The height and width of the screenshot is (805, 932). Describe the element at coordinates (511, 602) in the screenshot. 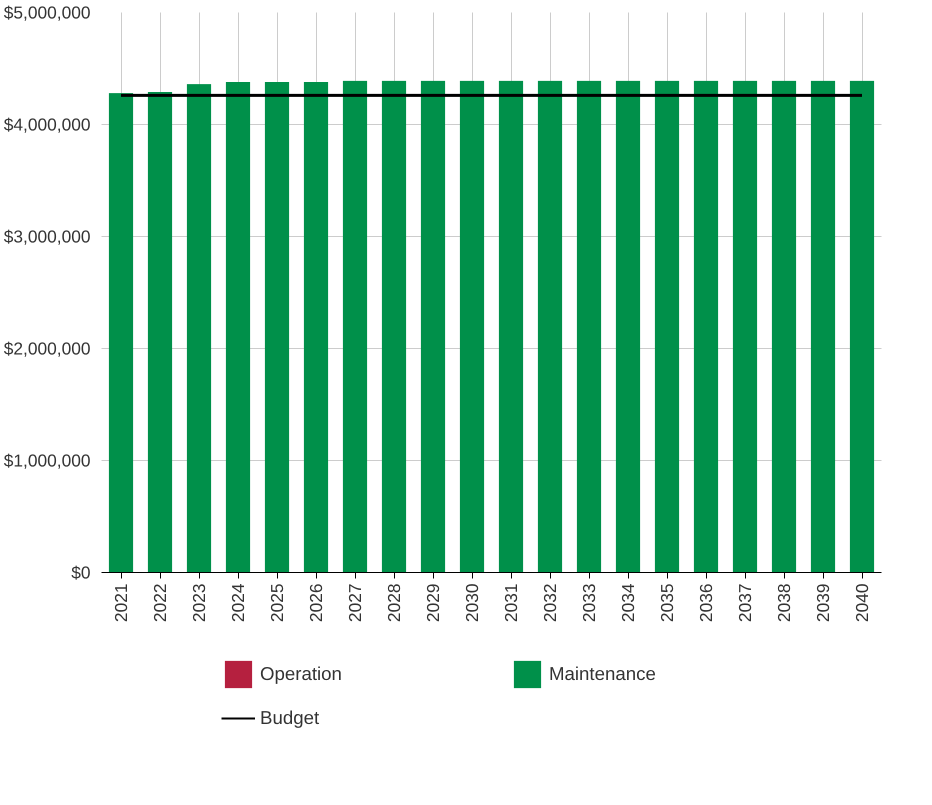

I see `x-tick-label: 2031` at that location.